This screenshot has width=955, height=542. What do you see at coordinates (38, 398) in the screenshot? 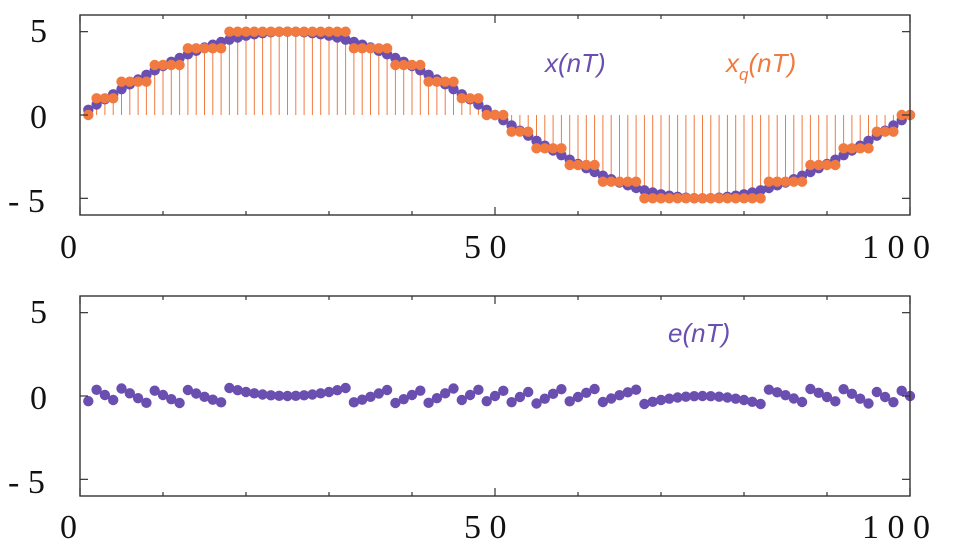
I see `bottom-ytick-label-0: 0` at bounding box center [38, 398].